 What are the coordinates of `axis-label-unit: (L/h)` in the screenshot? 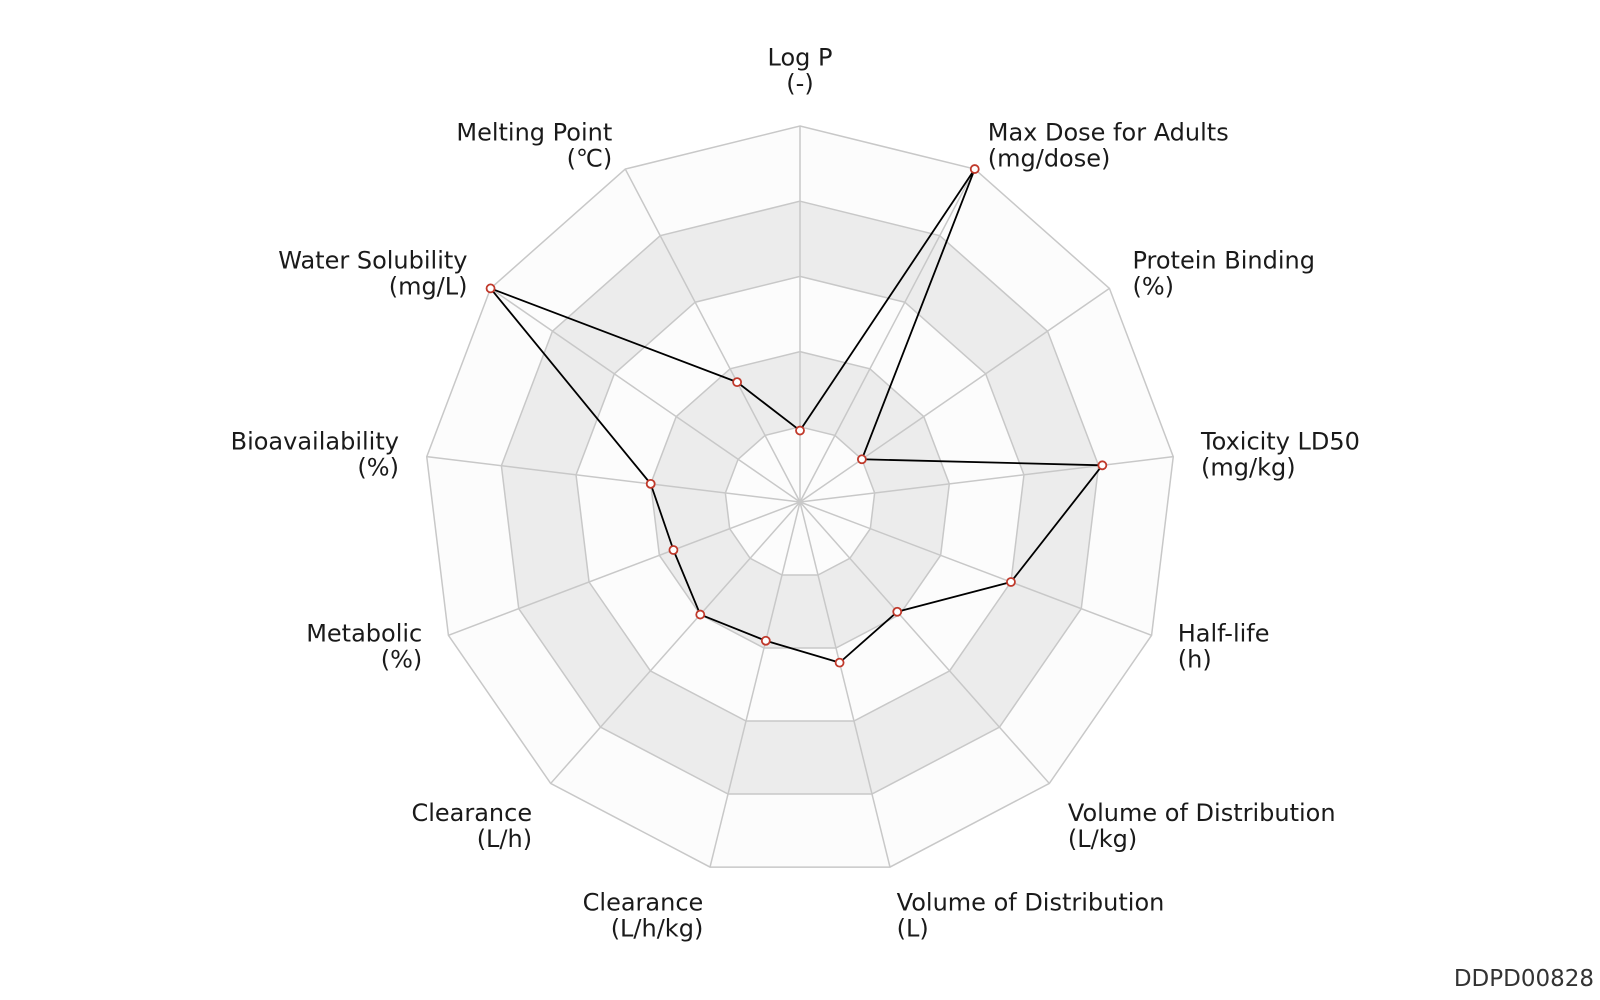 It's located at (504, 839).